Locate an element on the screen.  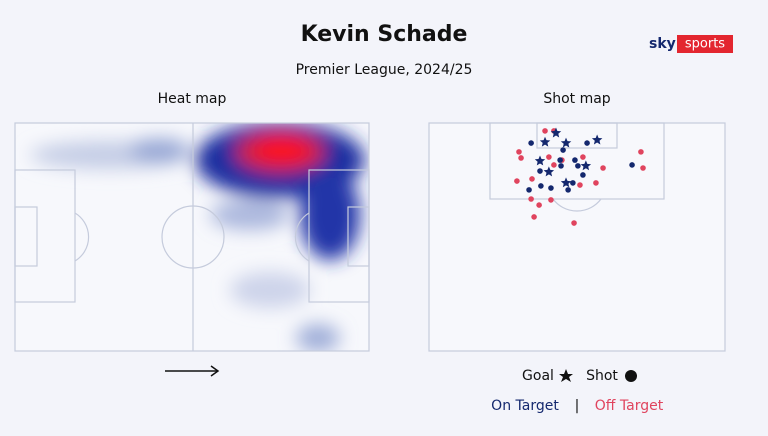
legend-on-target: On Target is located at coordinates (525, 406).